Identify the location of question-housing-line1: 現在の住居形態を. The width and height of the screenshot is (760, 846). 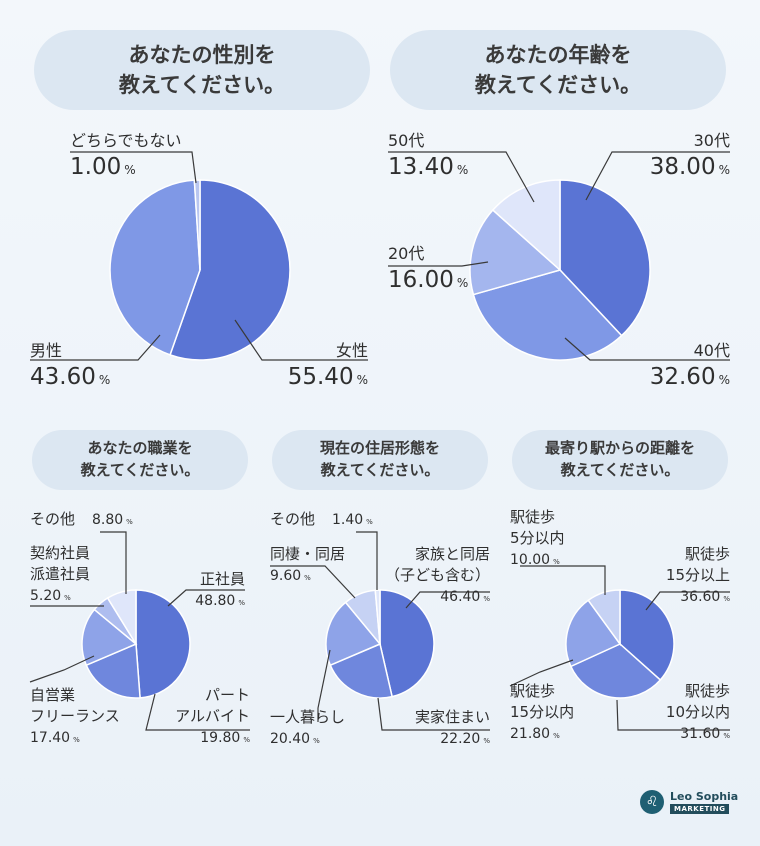
(379, 448).